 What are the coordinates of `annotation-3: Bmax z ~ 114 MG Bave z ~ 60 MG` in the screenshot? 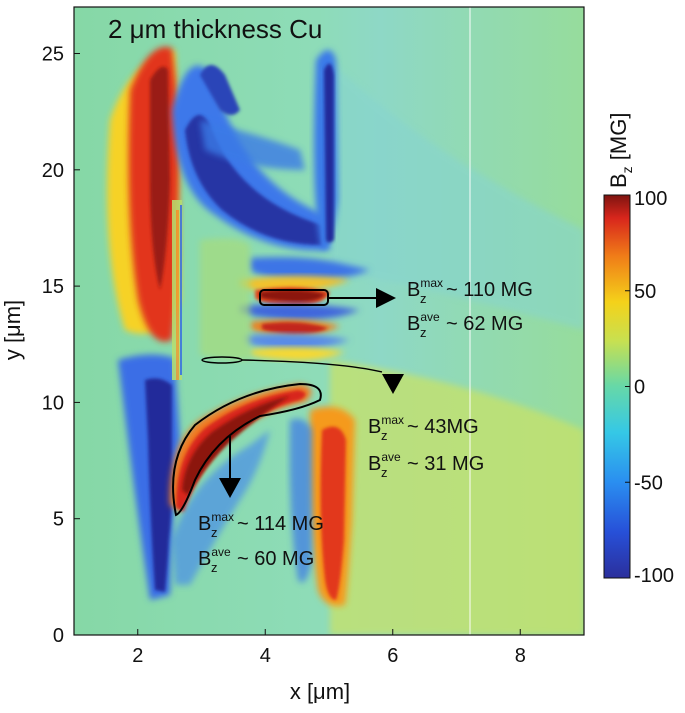 It's located at (261, 542).